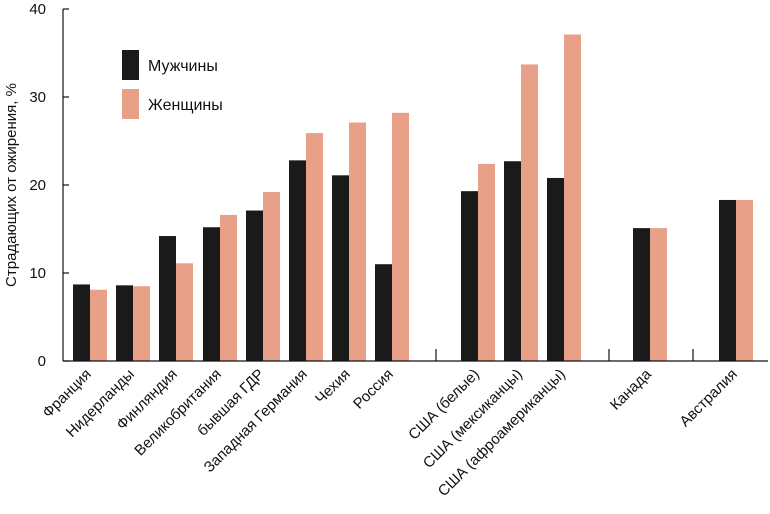 The height and width of the screenshot is (514, 770). I want to click on y-tick-label: 20, so click(37, 185).